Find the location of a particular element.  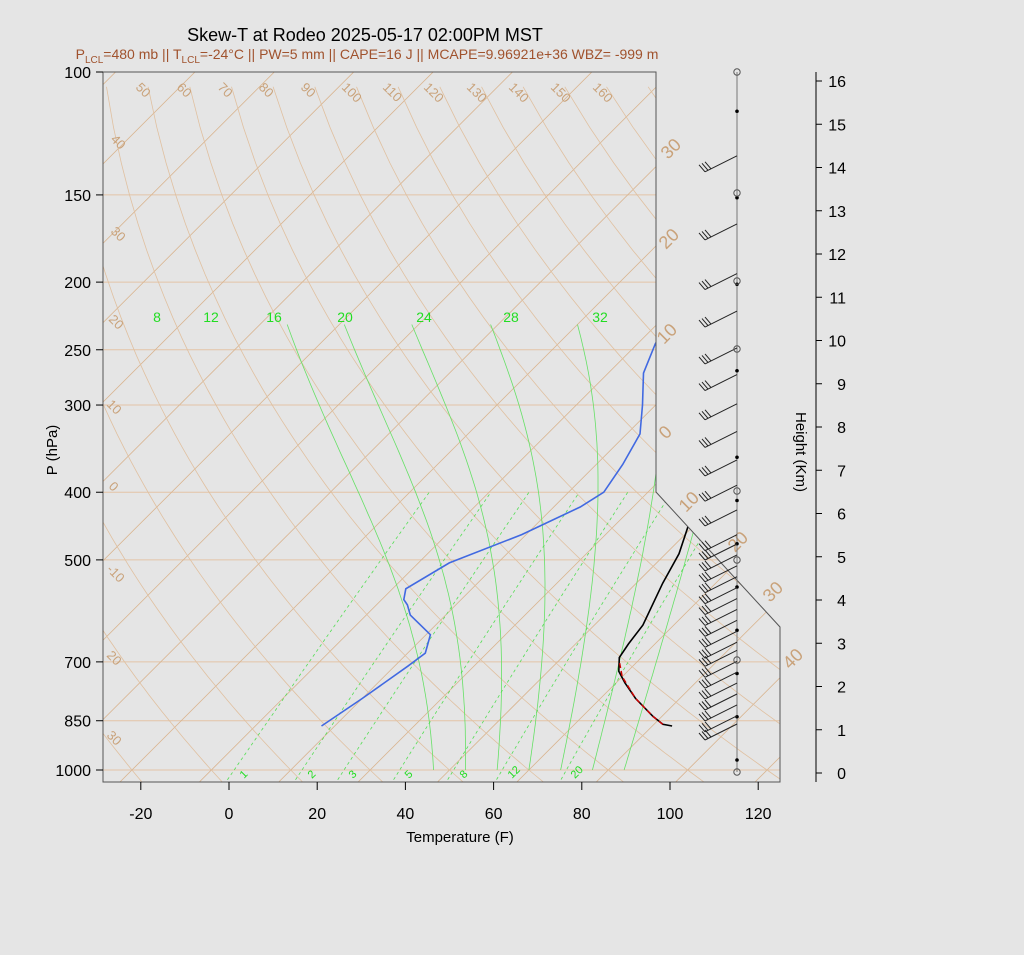

theta-label: 110 is located at coordinates (392, 92).